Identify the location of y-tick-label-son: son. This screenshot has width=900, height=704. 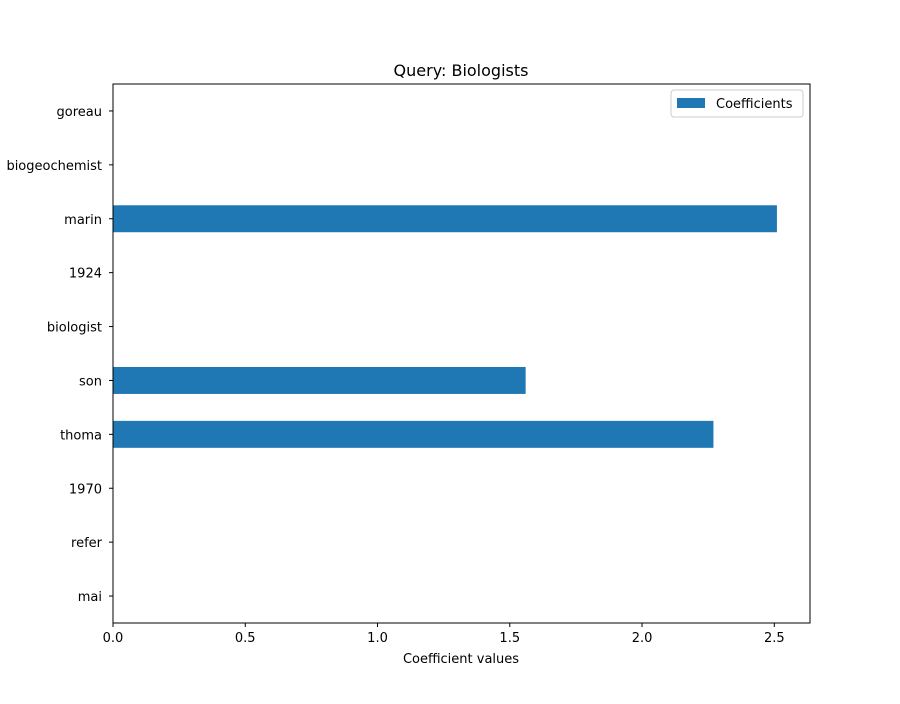
(90, 381).